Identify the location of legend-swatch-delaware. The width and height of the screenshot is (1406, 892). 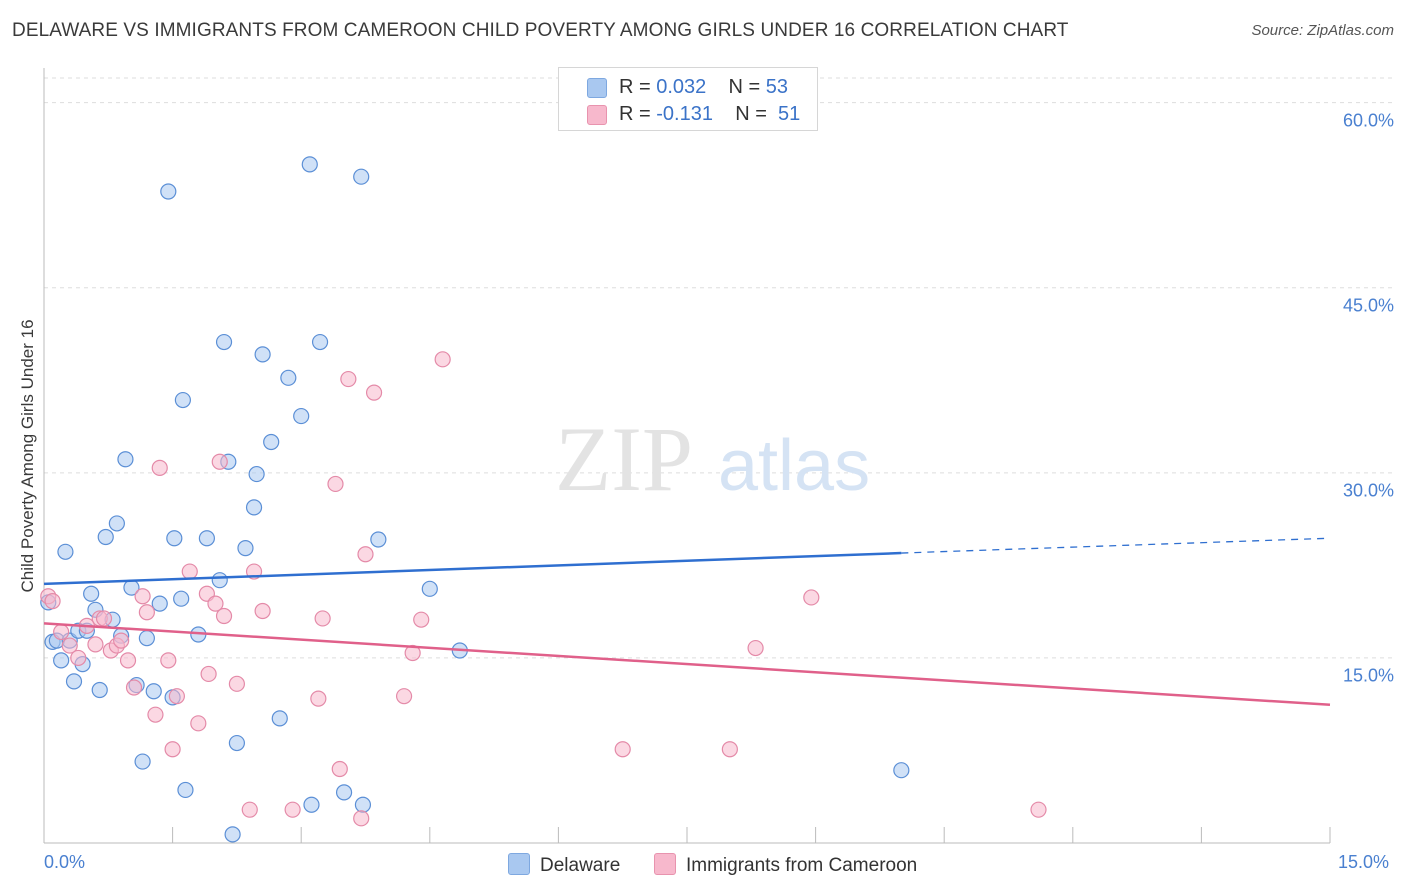
(597, 88).